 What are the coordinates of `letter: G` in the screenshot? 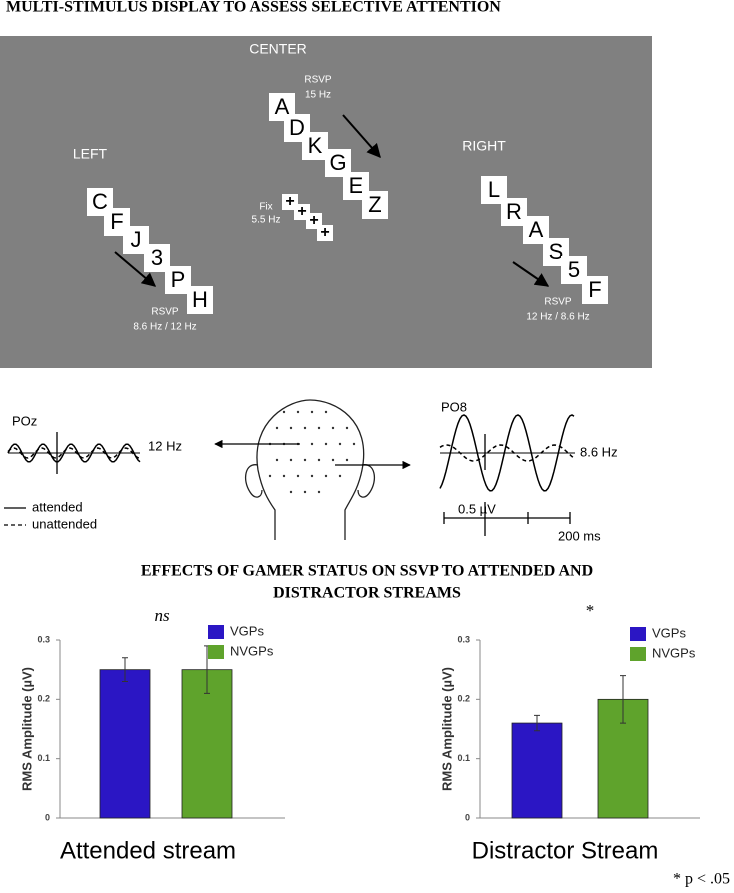 It's located at (337, 162).